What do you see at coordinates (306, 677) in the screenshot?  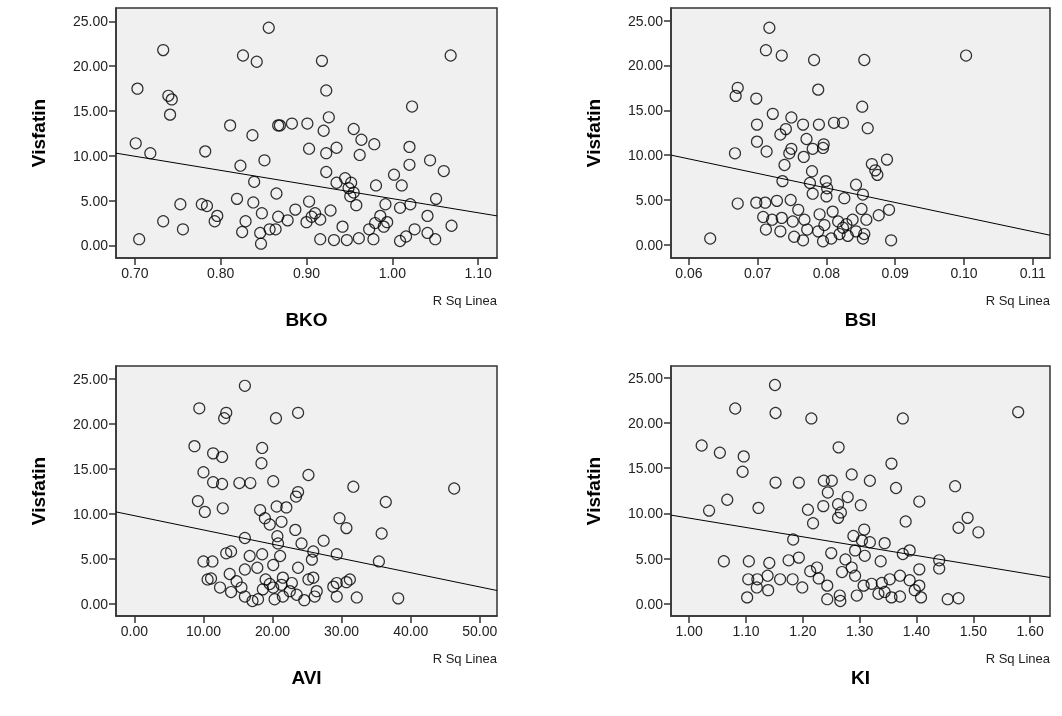 I see `x-axis-title: AVI` at bounding box center [306, 677].